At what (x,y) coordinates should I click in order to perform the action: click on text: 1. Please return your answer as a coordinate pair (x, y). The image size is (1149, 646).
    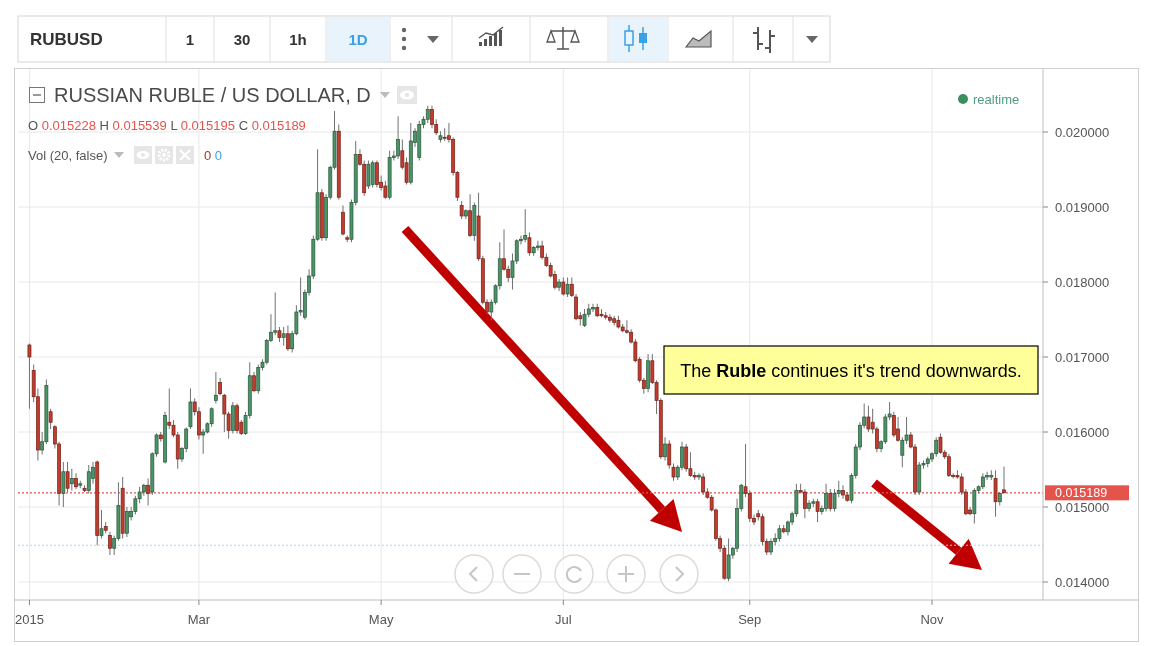
    Looking at the image, I should click on (190, 39).